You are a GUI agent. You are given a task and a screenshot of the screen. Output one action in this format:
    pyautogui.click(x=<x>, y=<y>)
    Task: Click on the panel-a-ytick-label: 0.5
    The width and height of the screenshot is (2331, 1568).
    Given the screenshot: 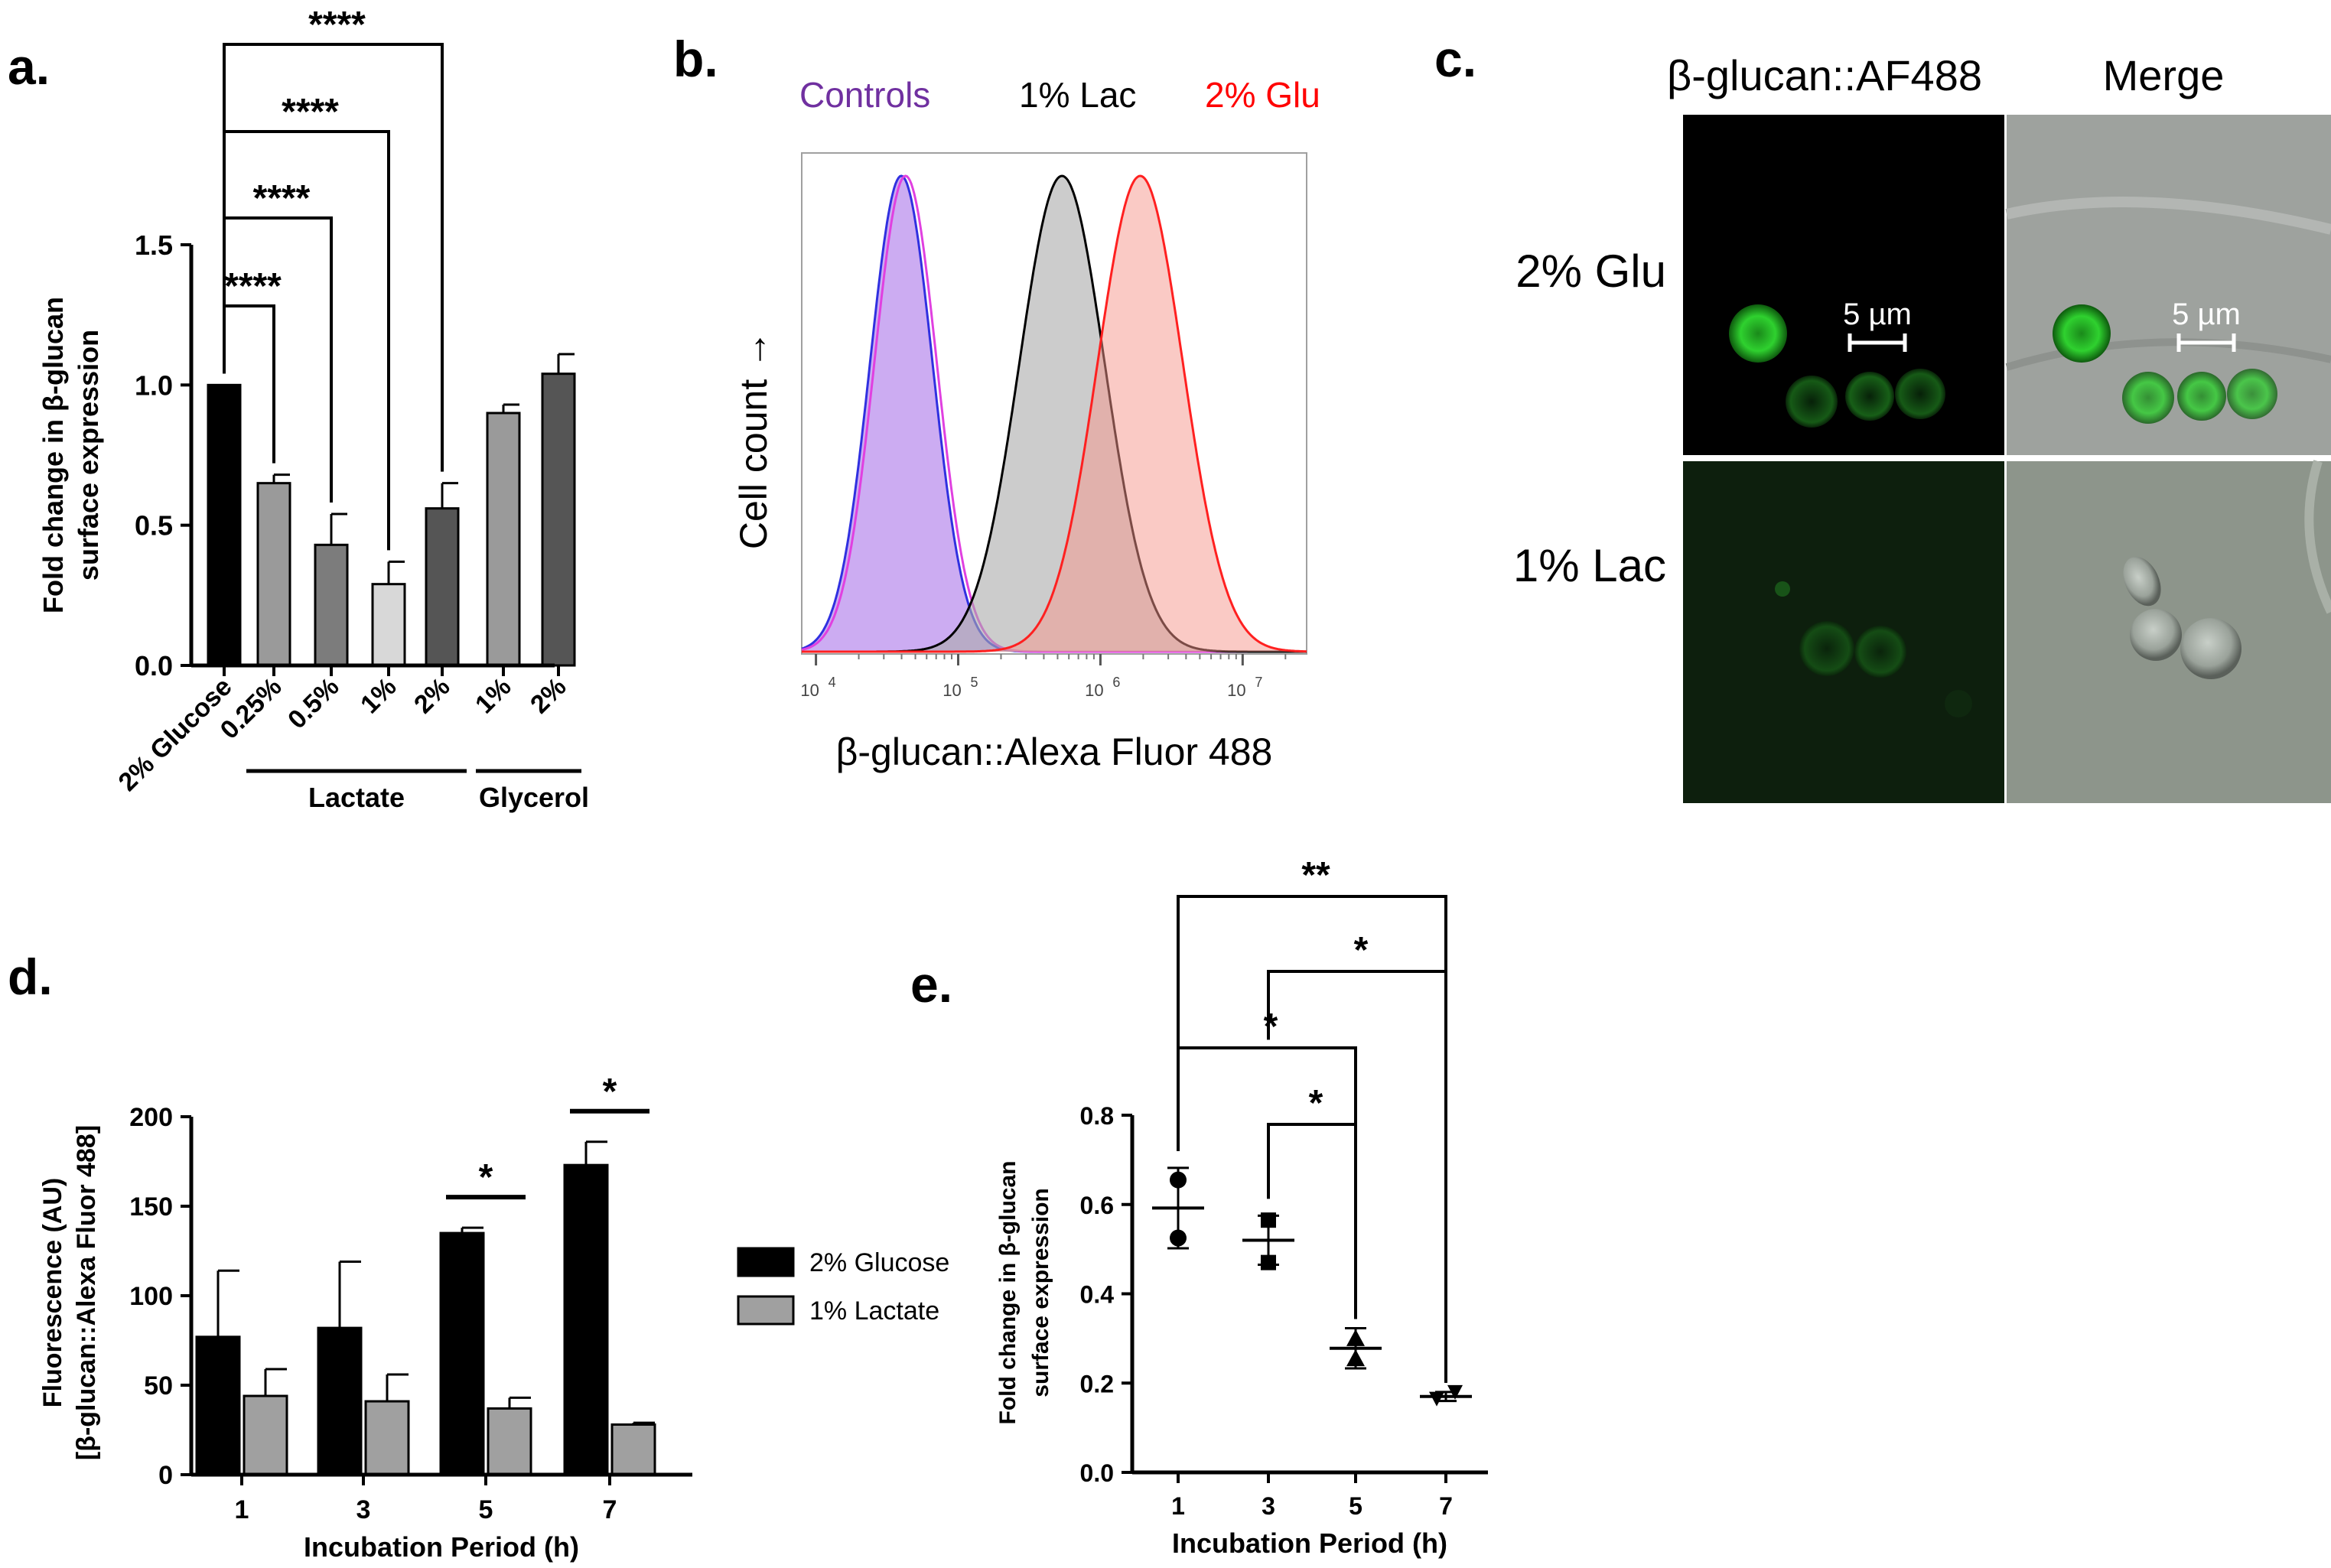 What is the action you would take?
    pyautogui.click(x=154, y=526)
    